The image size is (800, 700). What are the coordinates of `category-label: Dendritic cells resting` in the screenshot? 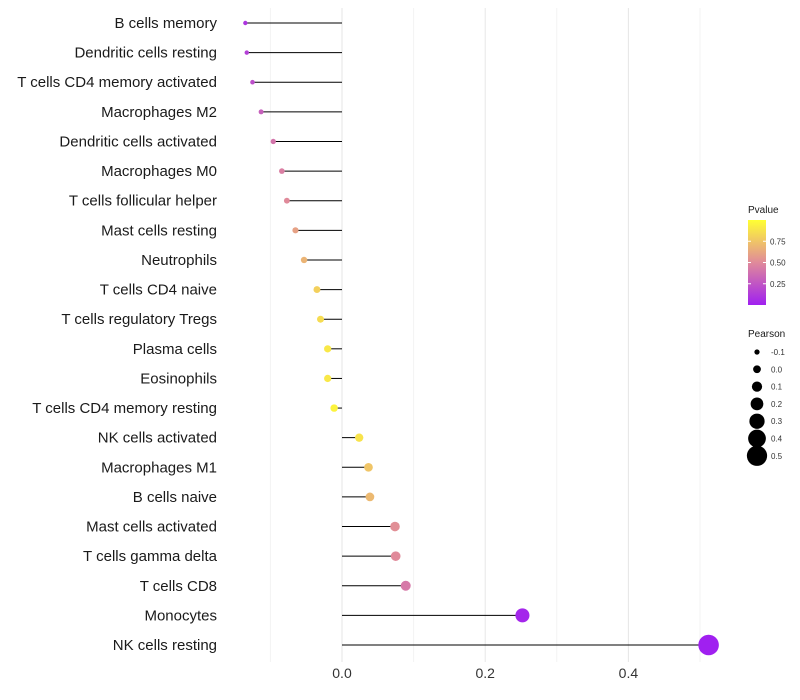 It's located at (145, 53).